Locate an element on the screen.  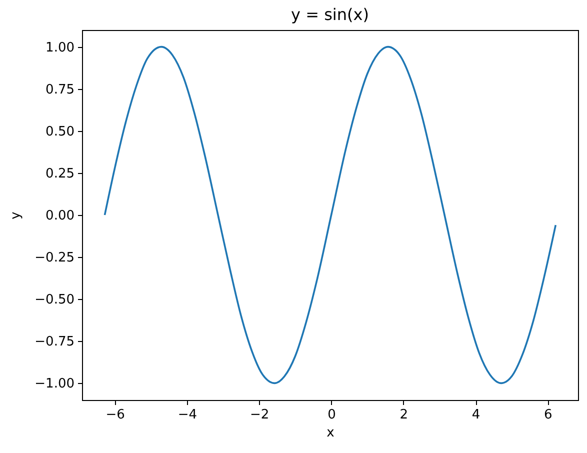
x-tick-label: 6 is located at coordinates (548, 415).